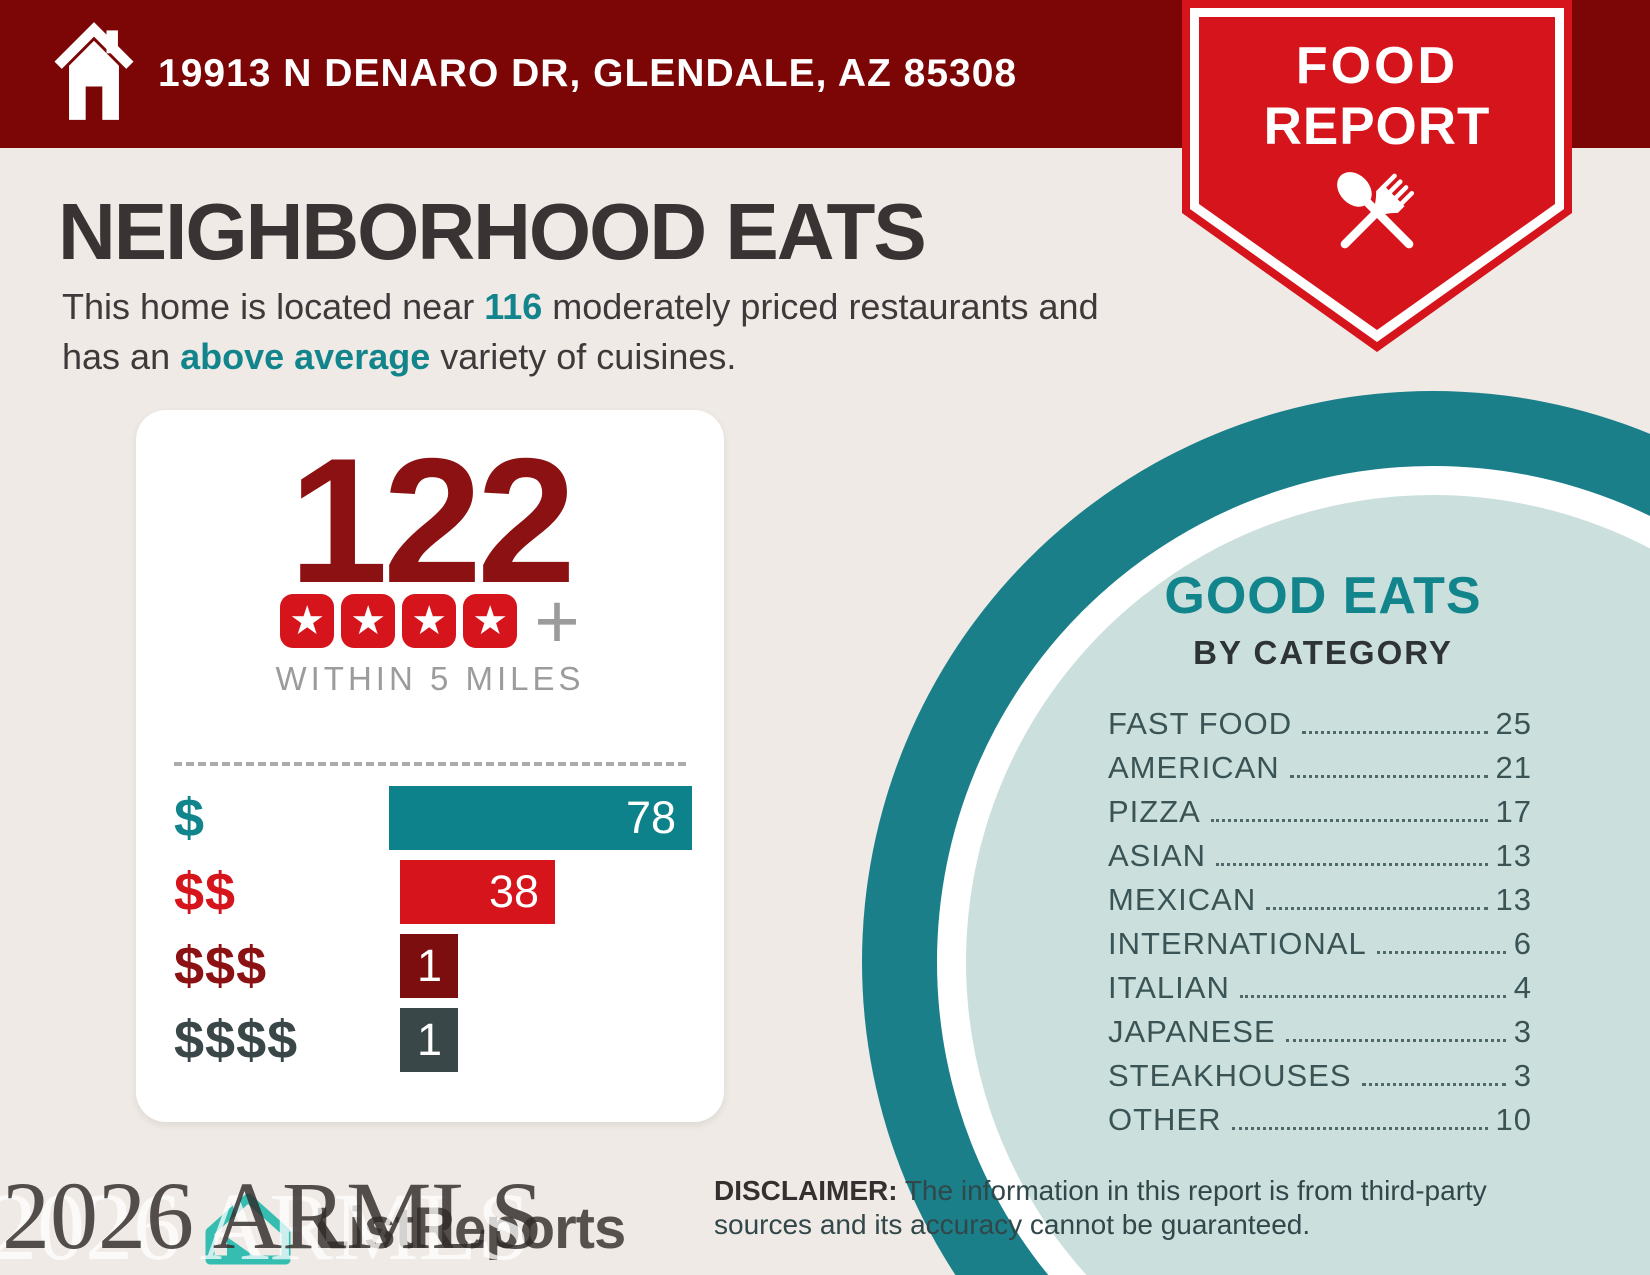 This screenshot has height=1275, width=1650. Describe the element at coordinates (1320, 992) in the screenshot. I see `category-row: ITALIAN 4` at that location.